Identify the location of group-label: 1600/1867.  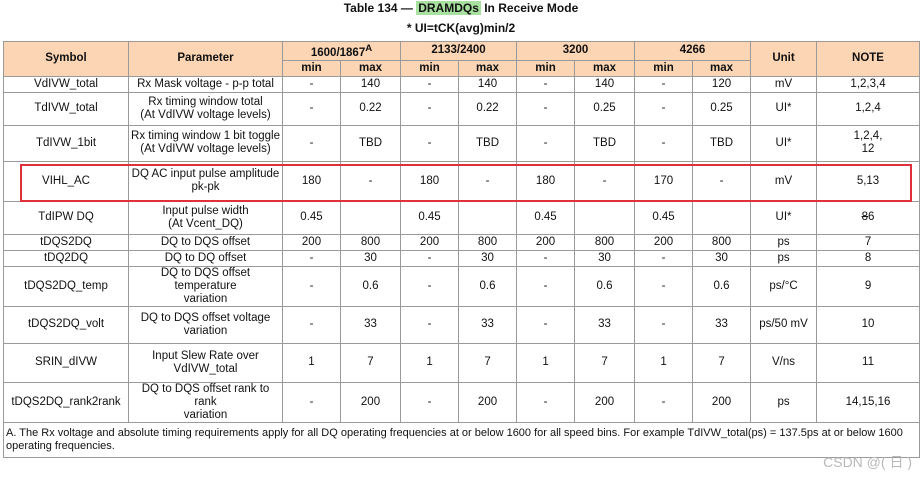
(338, 52).